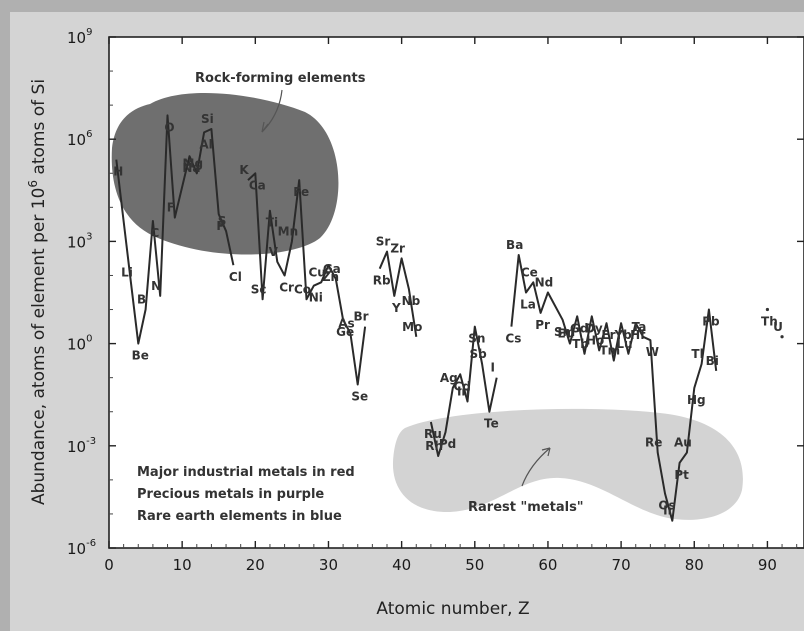 The image size is (804, 631). Describe the element at coordinates (191, 168) in the screenshot. I see `element-label-na: Na` at that location.